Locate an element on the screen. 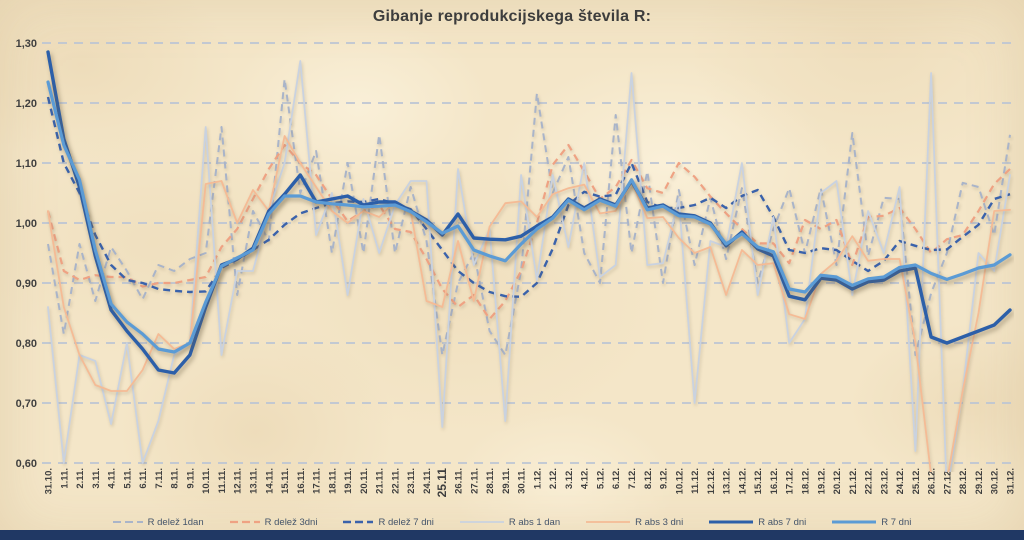 This screenshot has width=1024, height=540. x-tick-label: 12.12. is located at coordinates (711, 481).